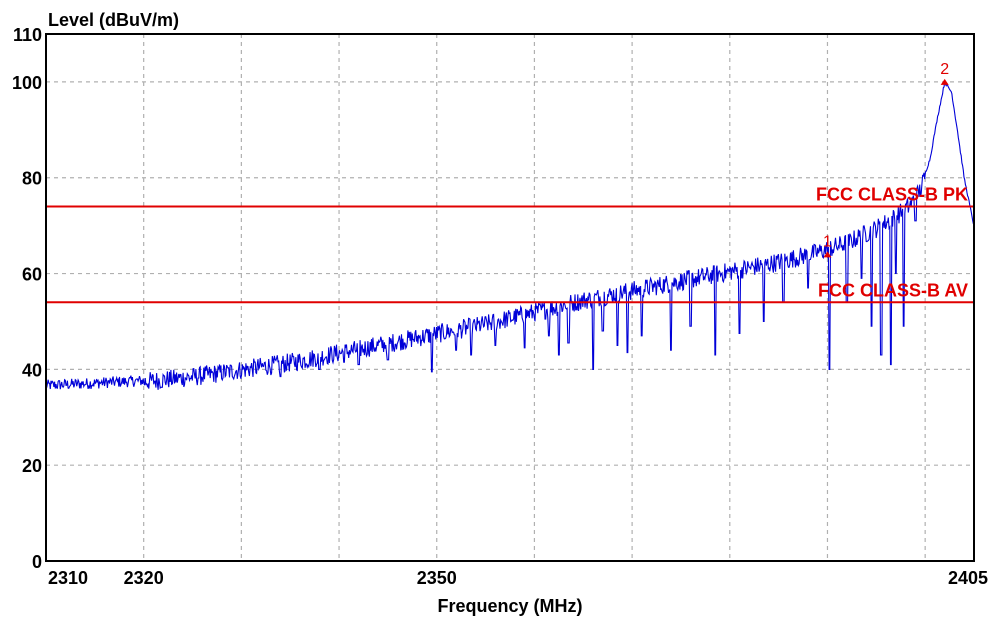 This screenshot has width=997, height=621. I want to click on y-tick-label: 20, so click(32, 466).